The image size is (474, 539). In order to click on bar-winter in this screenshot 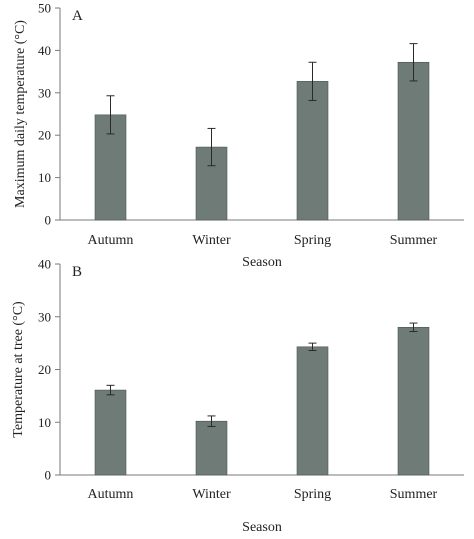, I will do `click(211, 448)`.